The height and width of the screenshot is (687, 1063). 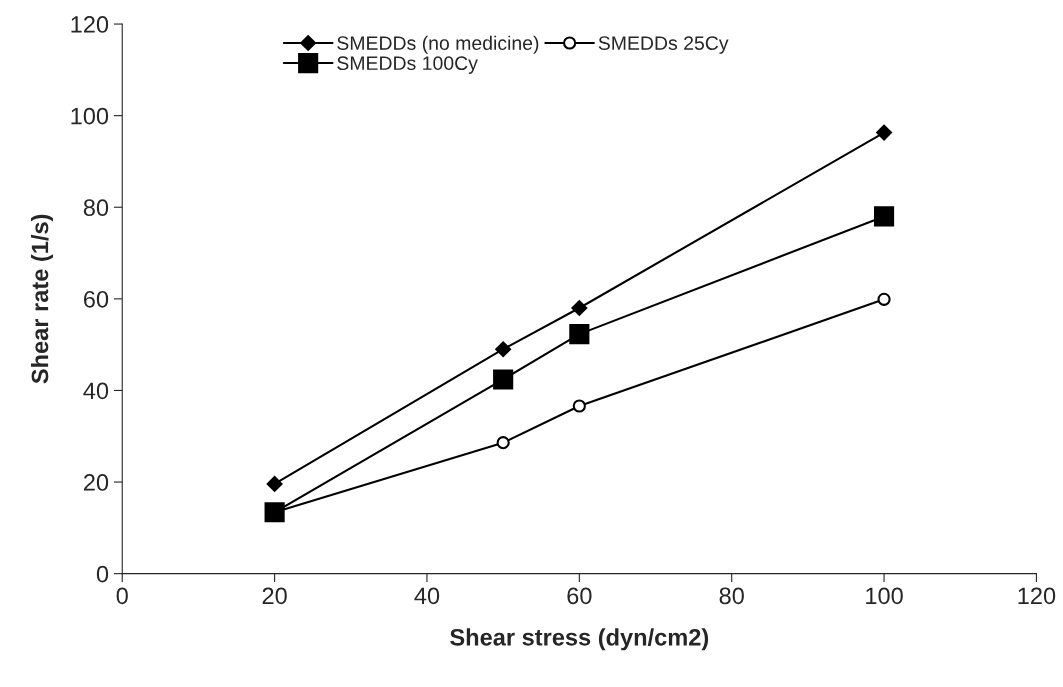 What do you see at coordinates (1037, 596) in the screenshot?
I see `x-tick-label: 120` at bounding box center [1037, 596].